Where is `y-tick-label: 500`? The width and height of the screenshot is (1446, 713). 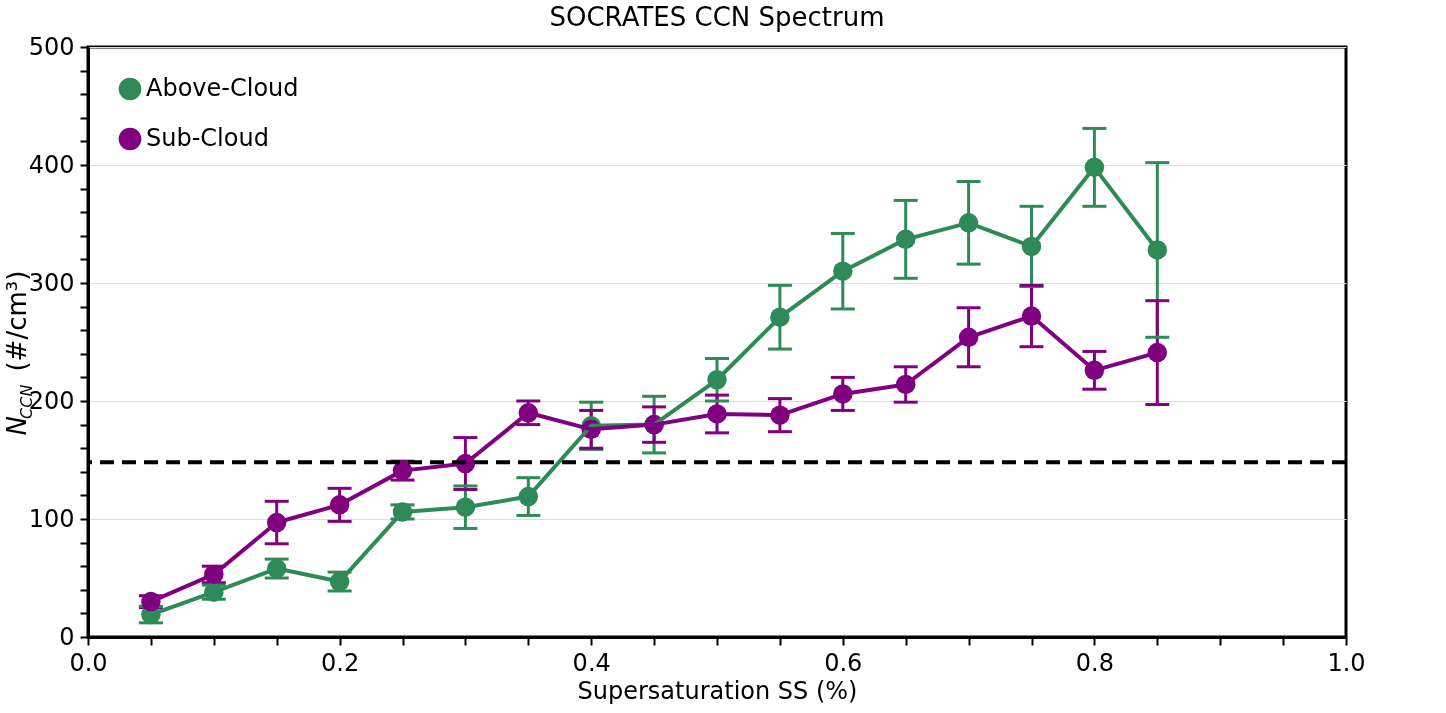 y-tick-label: 500 is located at coordinates (51, 46).